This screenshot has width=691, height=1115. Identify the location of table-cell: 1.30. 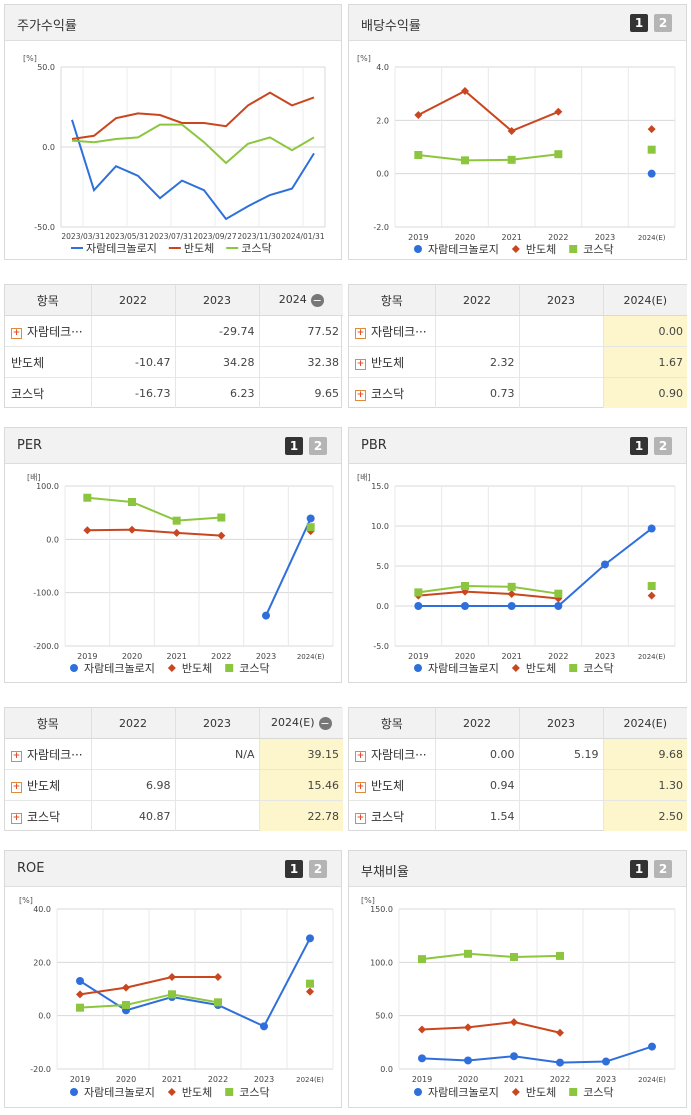
(645, 785).